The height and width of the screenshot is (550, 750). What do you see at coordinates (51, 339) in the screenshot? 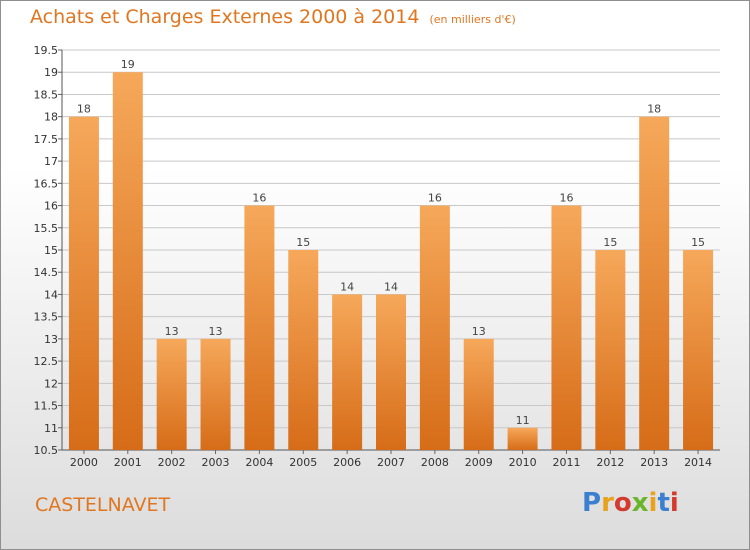
I see `y-tick-label: 13` at bounding box center [51, 339].